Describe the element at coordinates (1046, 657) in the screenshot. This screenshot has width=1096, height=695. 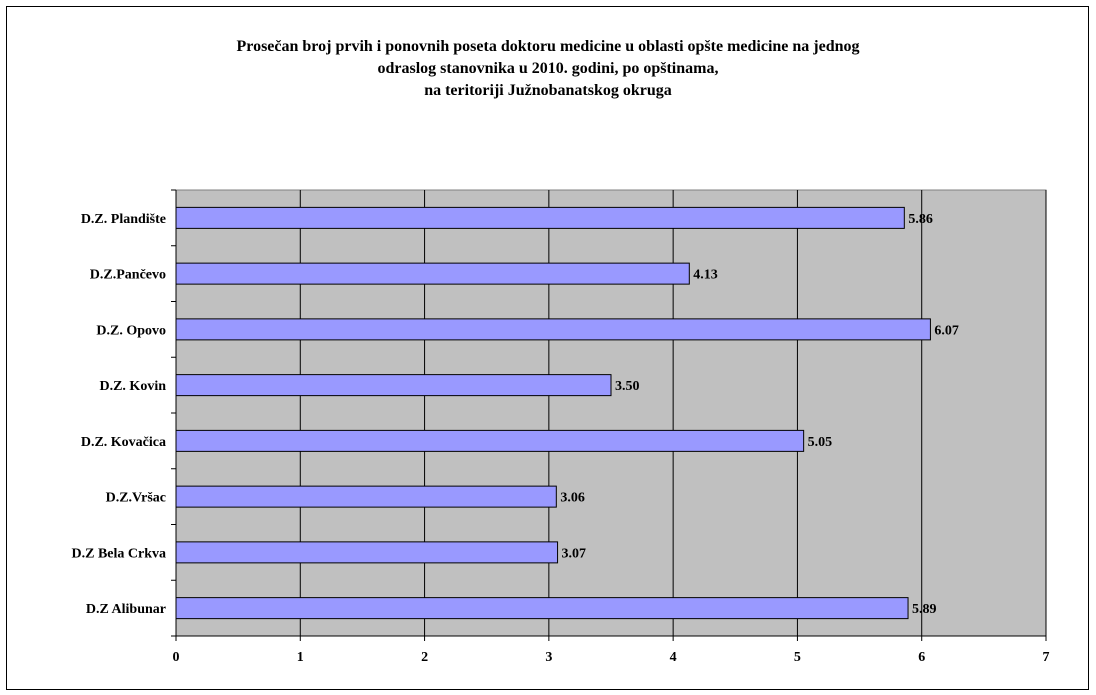
I see `x-tick-label-7: 7` at that location.